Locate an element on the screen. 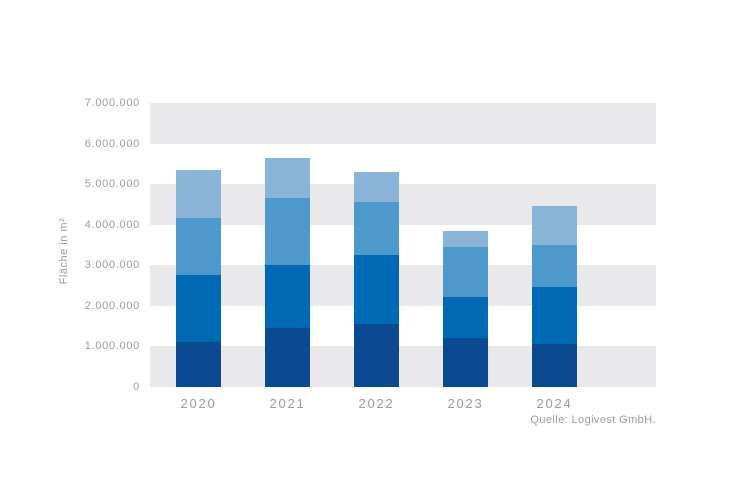  stacked-bar-2021 is located at coordinates (287, 245).